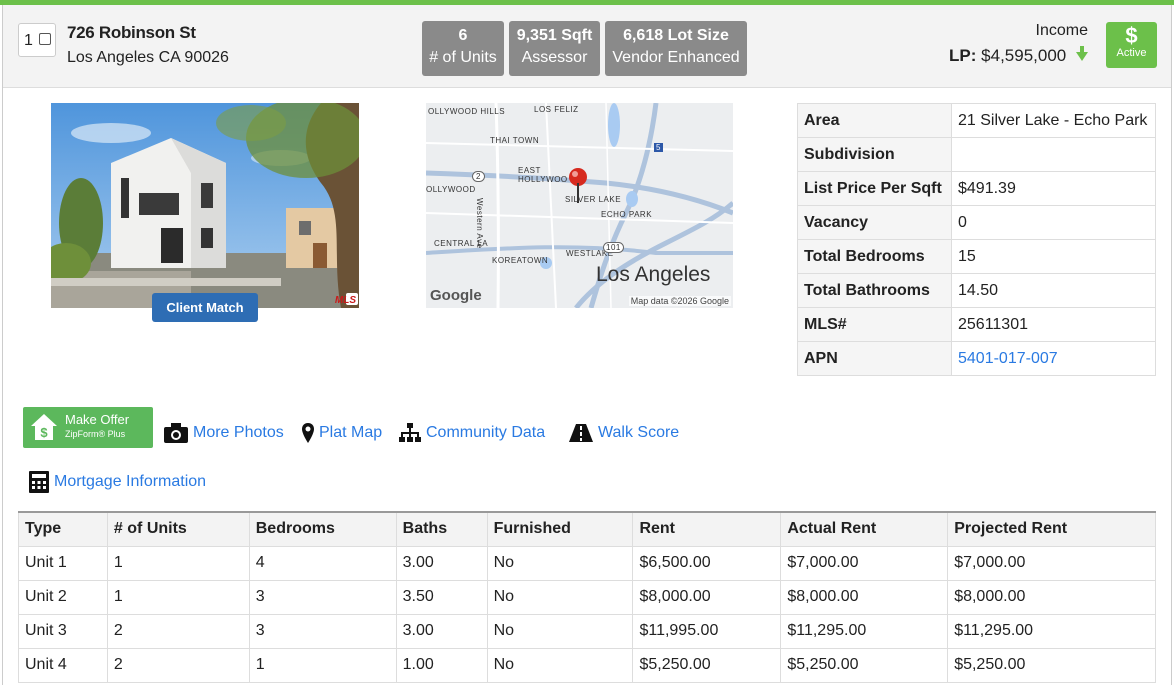  I want to click on map-label: OLLYWOOD HILLS, so click(467, 111).